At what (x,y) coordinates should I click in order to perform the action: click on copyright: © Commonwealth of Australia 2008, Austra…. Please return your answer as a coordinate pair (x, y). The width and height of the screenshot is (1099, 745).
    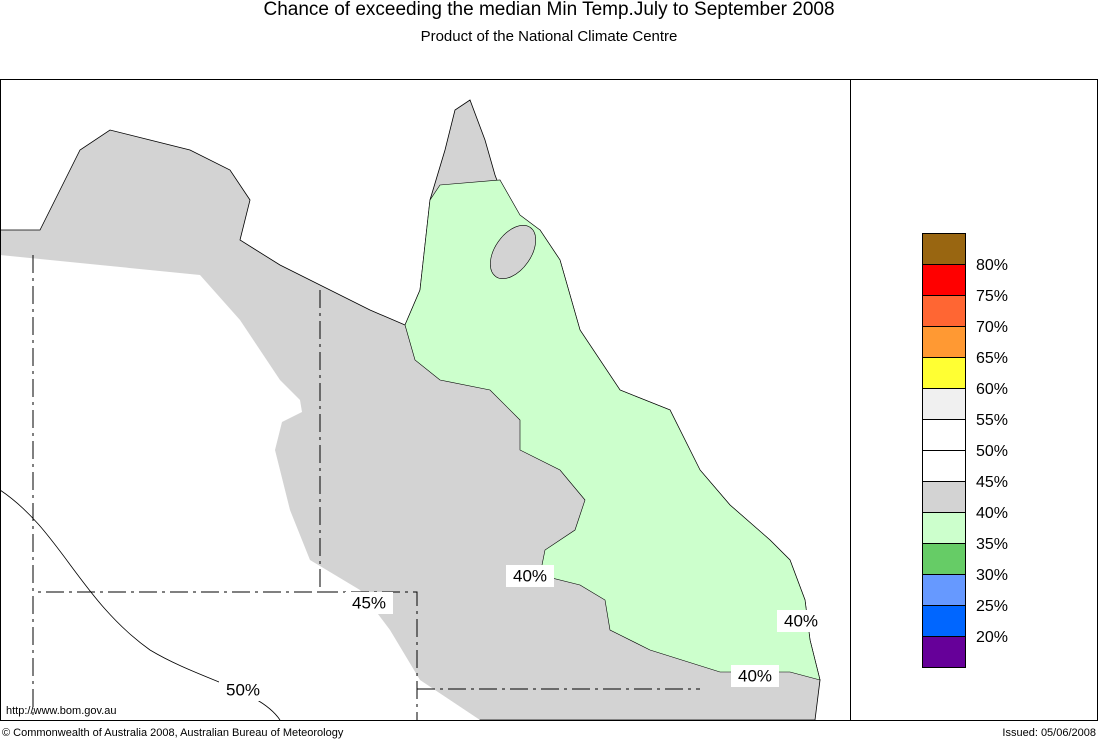
    Looking at the image, I should click on (173, 733).